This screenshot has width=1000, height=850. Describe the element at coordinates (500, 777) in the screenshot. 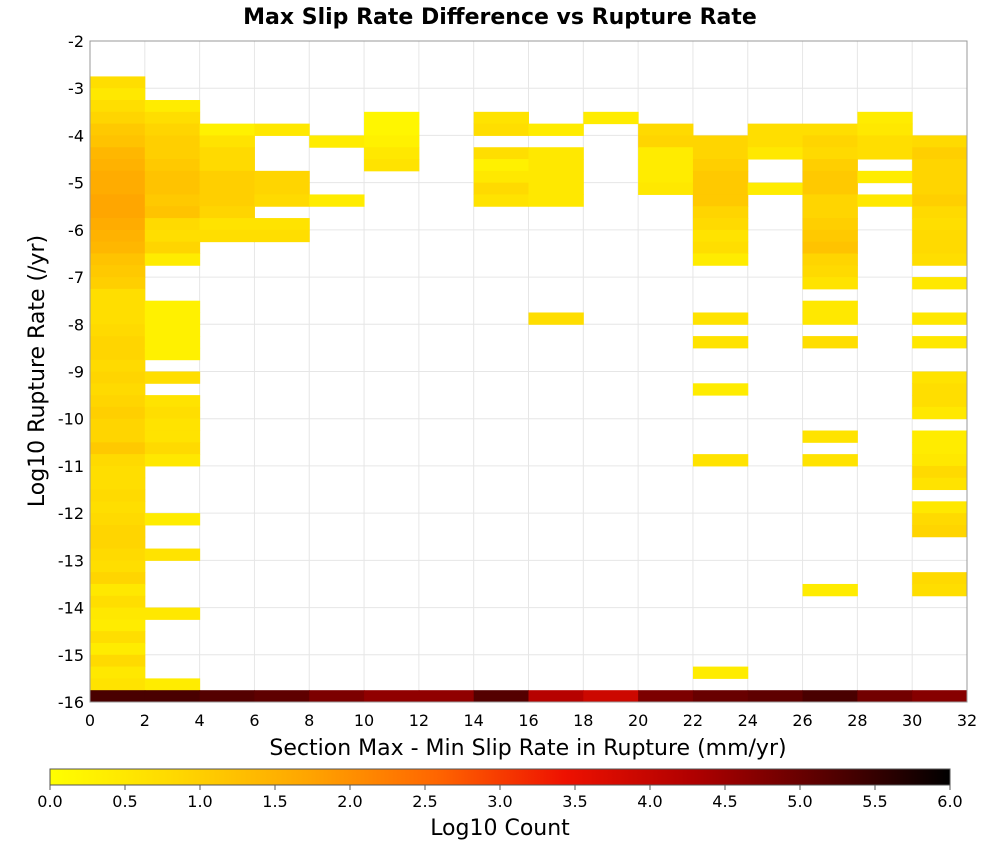

I see `colorbar` at that location.